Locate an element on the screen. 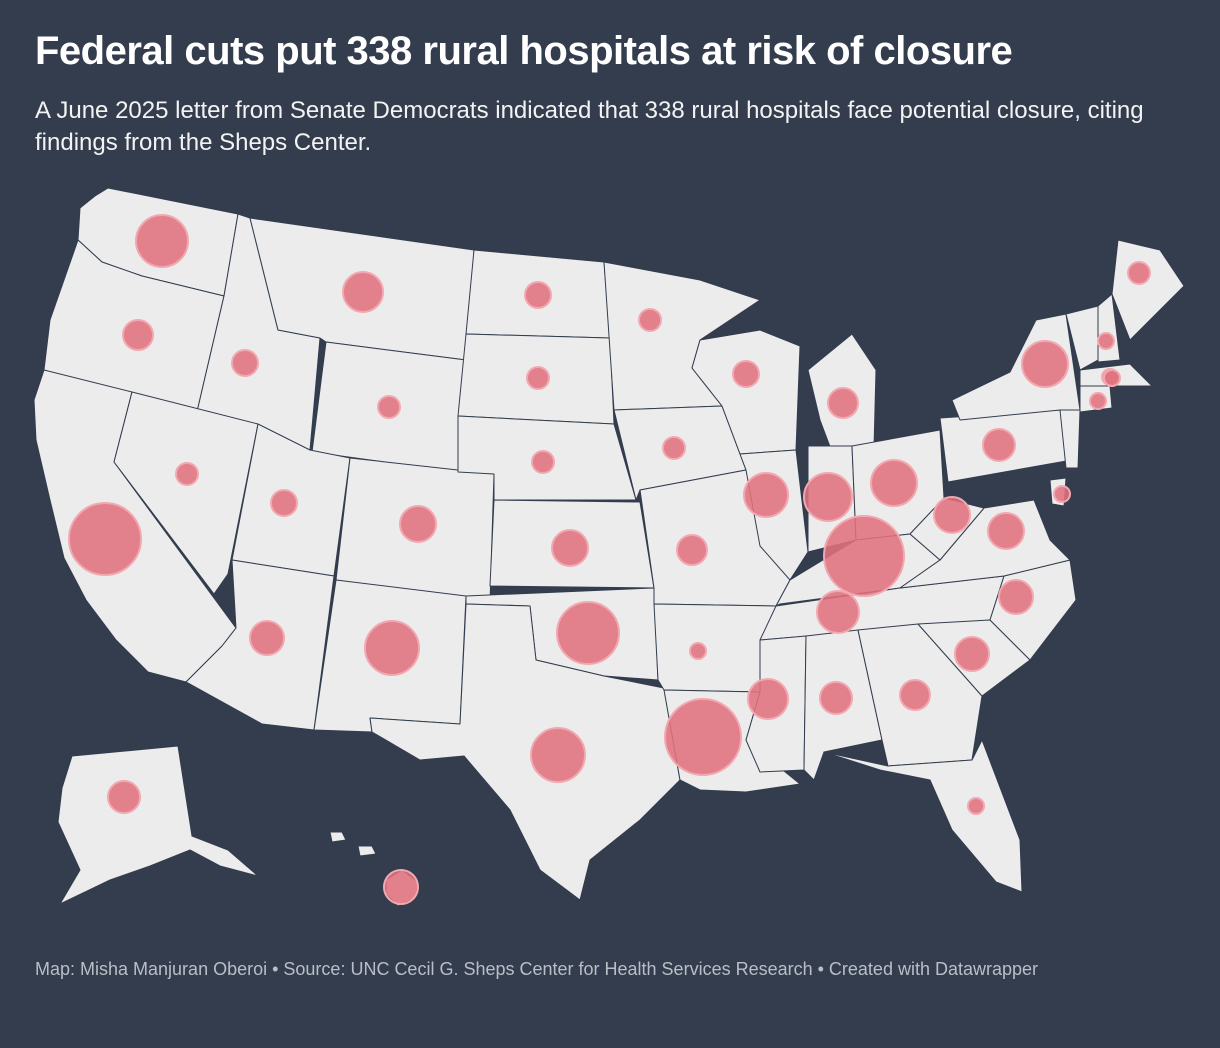 The image size is (1220, 1048). bubble-ky is located at coordinates (864, 556).